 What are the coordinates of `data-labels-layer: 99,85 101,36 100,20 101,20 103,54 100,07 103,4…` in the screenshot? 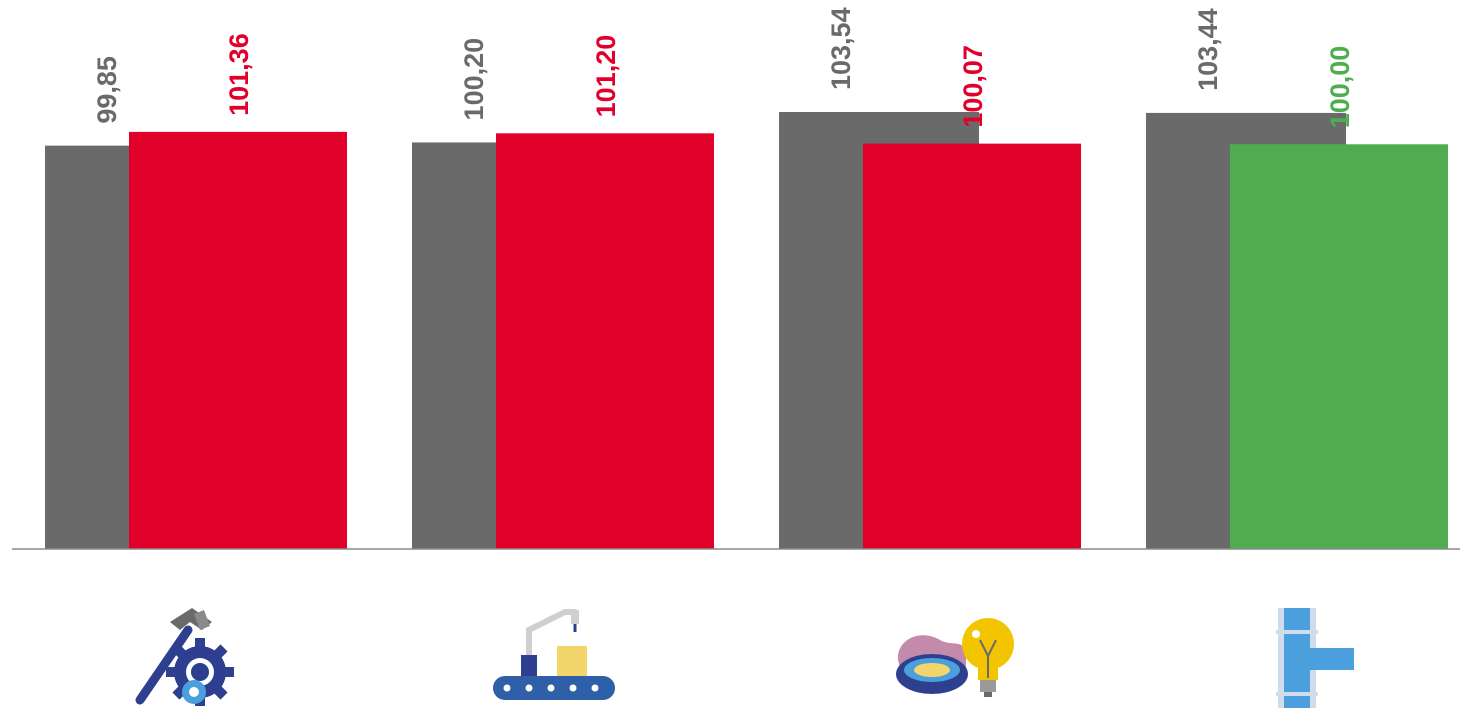 It's located at (723, 67).